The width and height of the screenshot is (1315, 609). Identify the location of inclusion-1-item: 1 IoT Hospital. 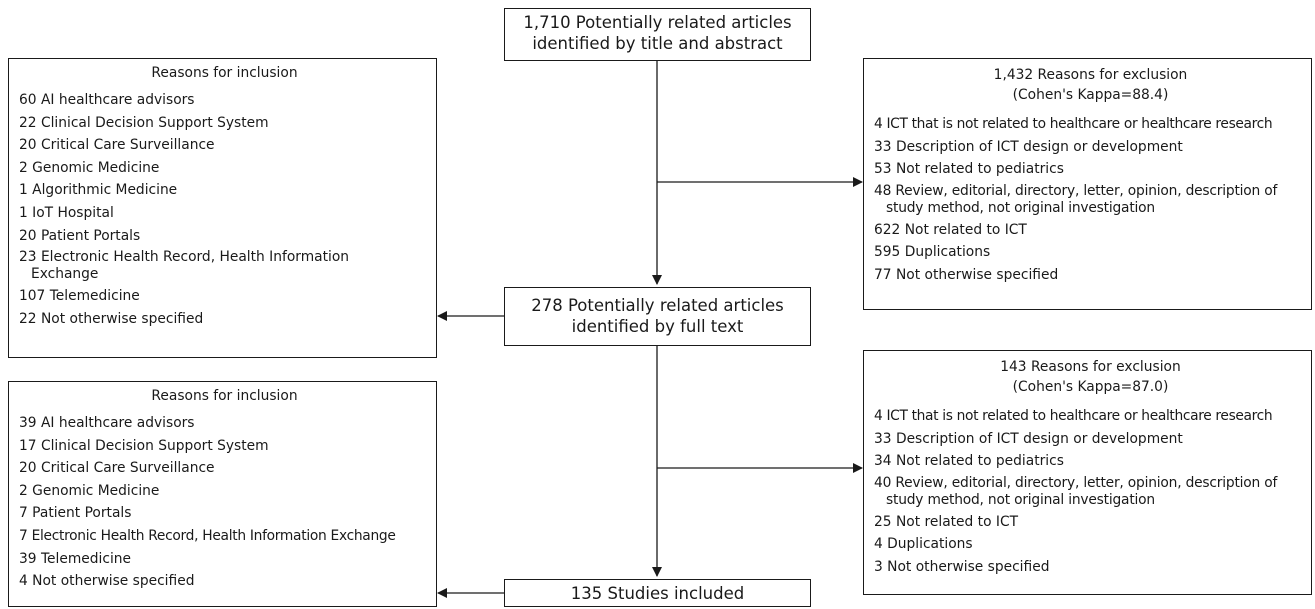
(66, 212).